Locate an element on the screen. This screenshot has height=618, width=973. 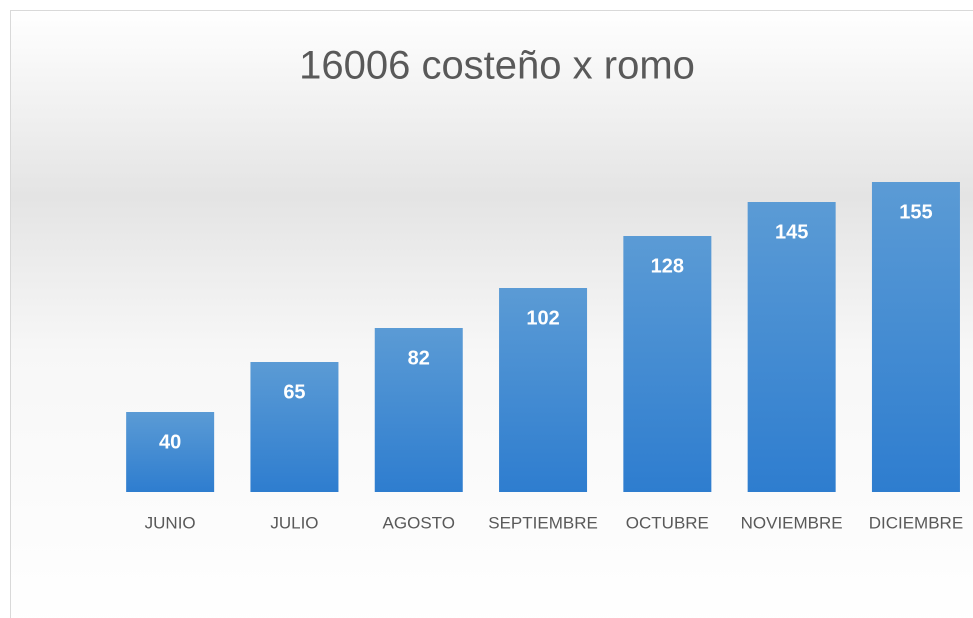
data-label: 40 is located at coordinates (170, 442).